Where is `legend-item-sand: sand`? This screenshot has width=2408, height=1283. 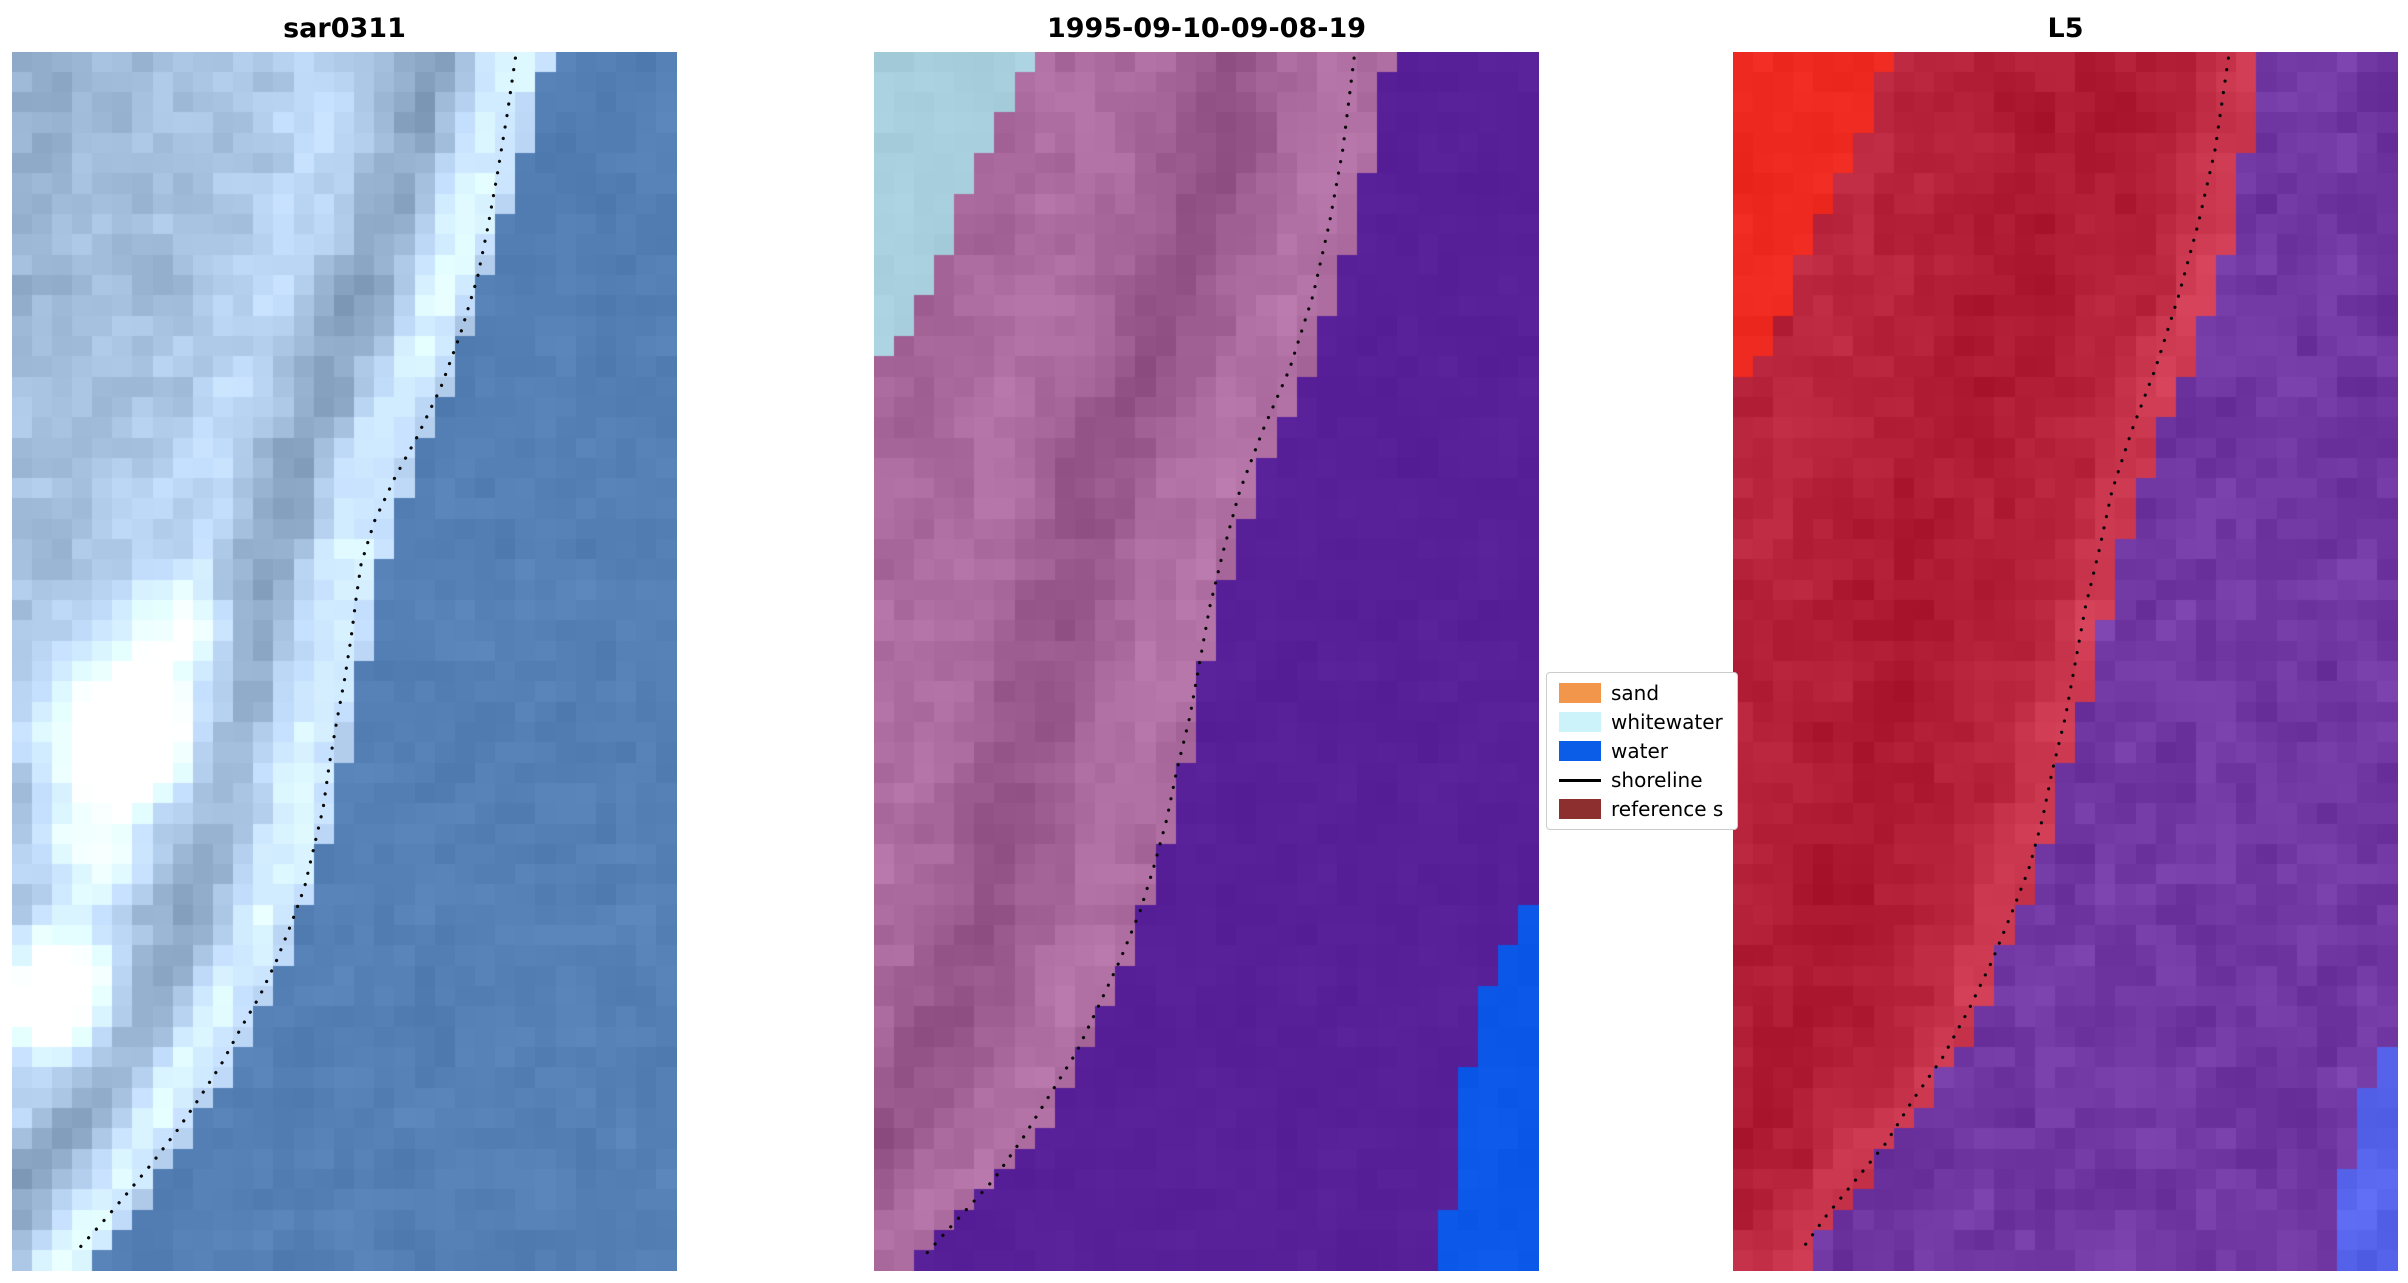
legend-item-sand: sand is located at coordinates (1642, 693).